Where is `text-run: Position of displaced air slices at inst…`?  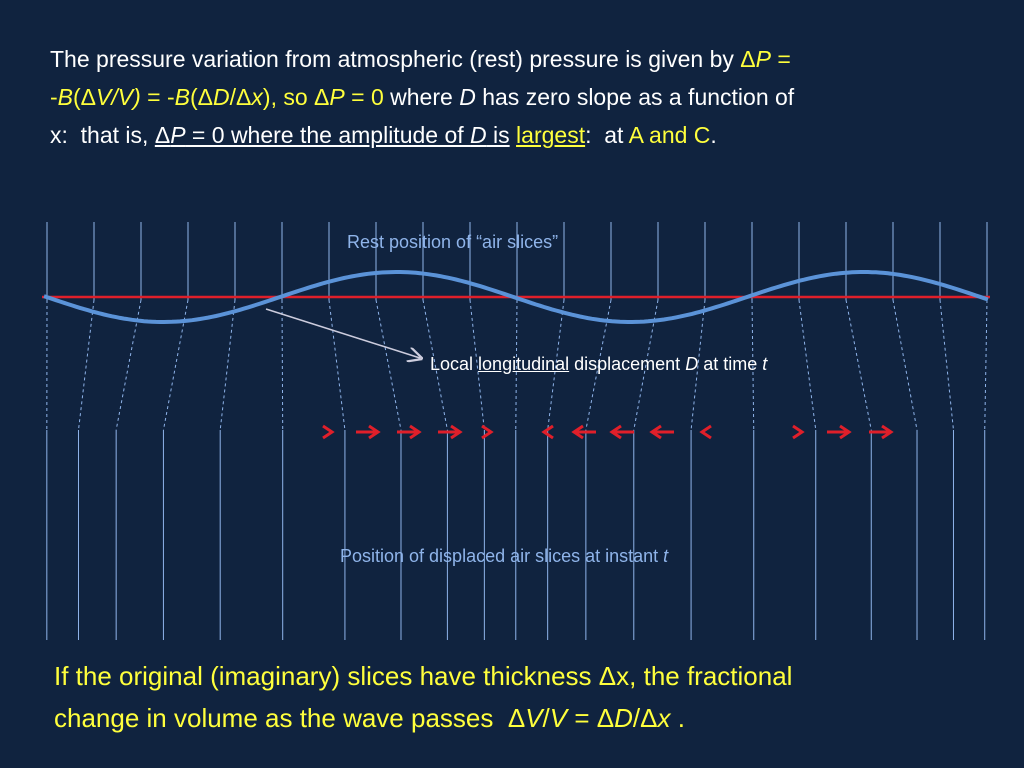
text-run: Position of displaced air slices at inst… is located at coordinates (502, 556).